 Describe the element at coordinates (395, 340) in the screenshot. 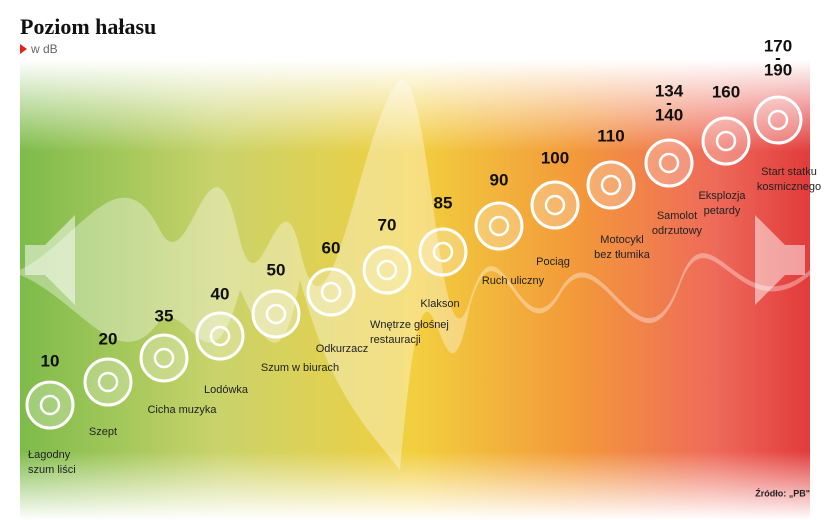

I see `label: restauracji` at that location.